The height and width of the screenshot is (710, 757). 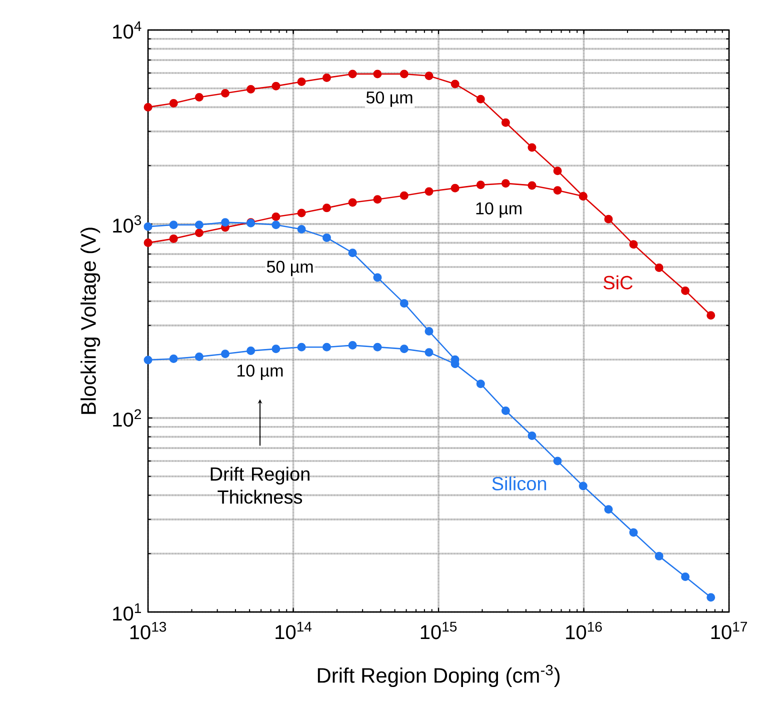 What do you see at coordinates (90, 321) in the screenshot?
I see `y-axis-title: Blocking Voltage (V)` at bounding box center [90, 321].